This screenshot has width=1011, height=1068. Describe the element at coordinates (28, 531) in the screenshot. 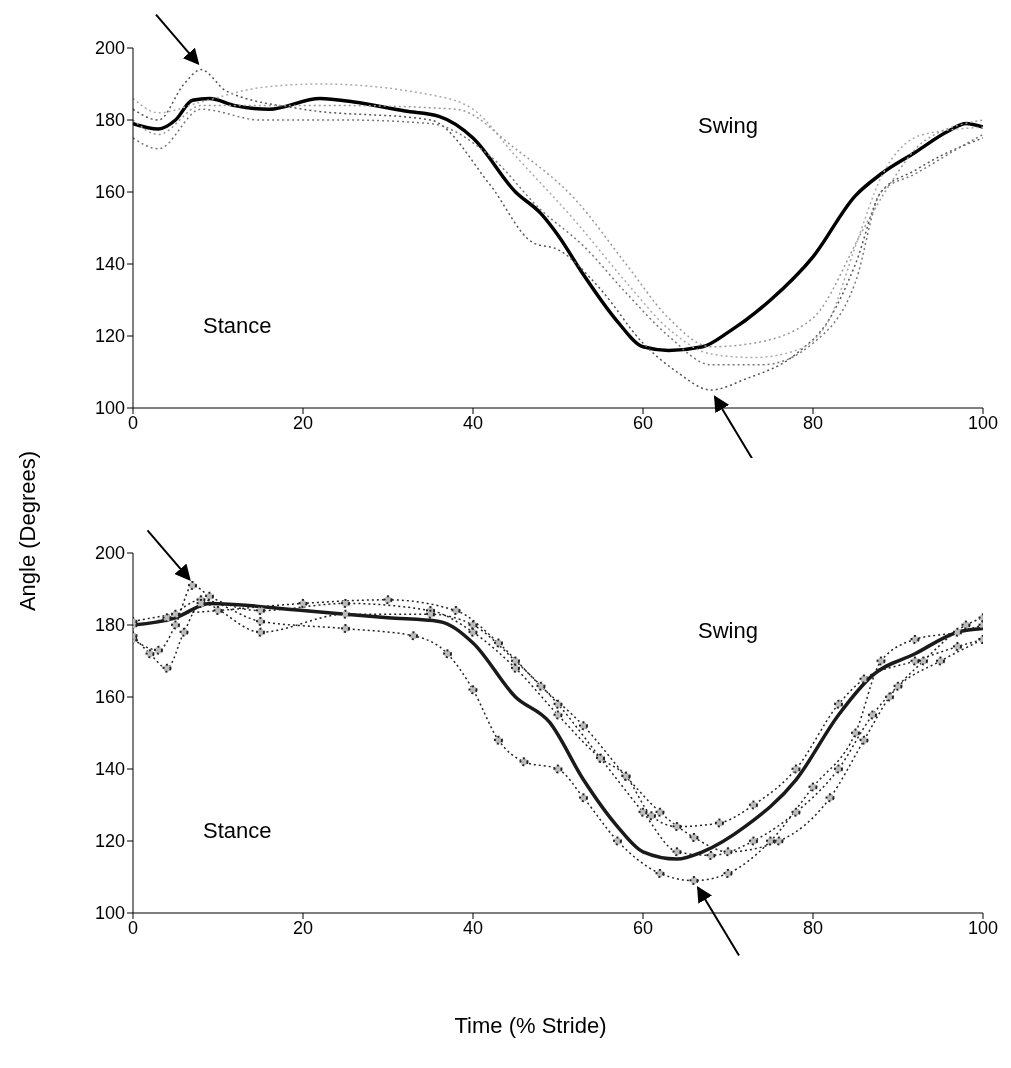

I see `y-axis-title: Angle (Degrees)` at that location.